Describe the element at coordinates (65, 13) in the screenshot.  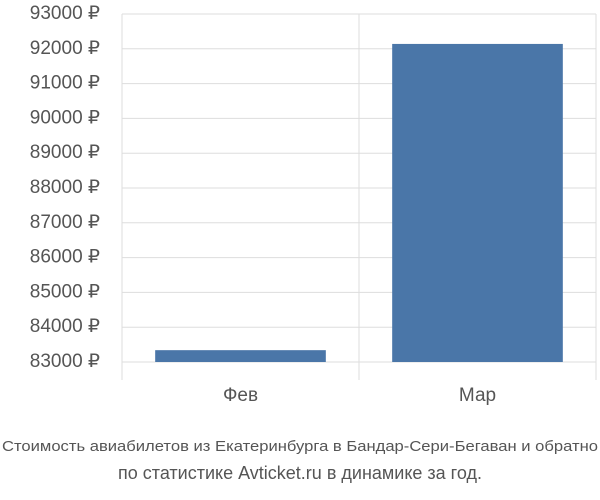
I see `y-tick-label: 93000 ₽` at that location.